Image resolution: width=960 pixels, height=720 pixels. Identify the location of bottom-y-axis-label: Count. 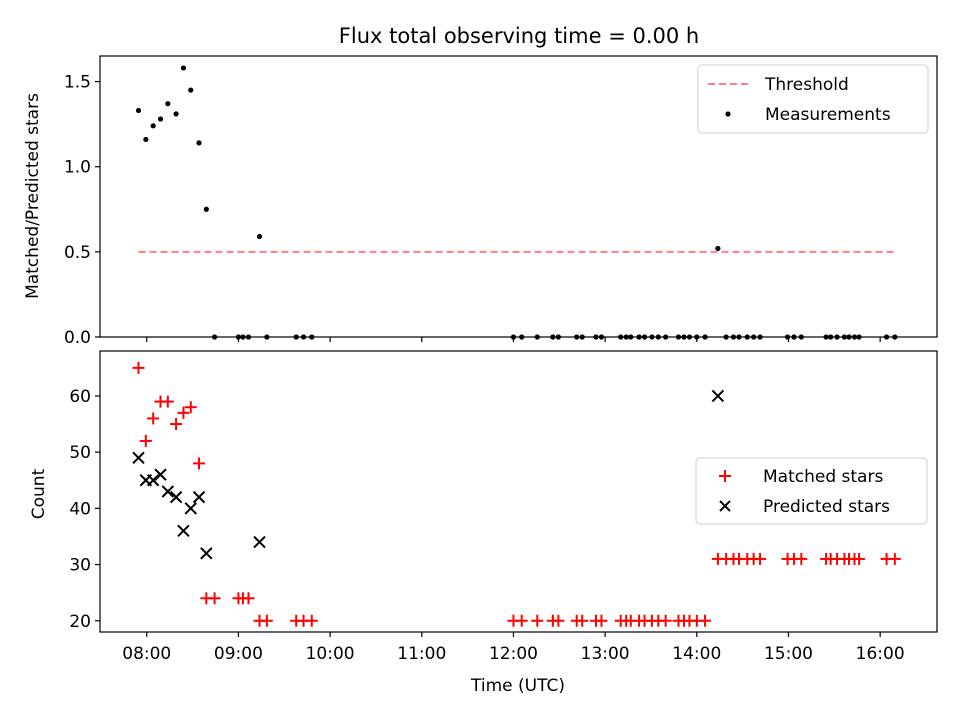
(39, 493).